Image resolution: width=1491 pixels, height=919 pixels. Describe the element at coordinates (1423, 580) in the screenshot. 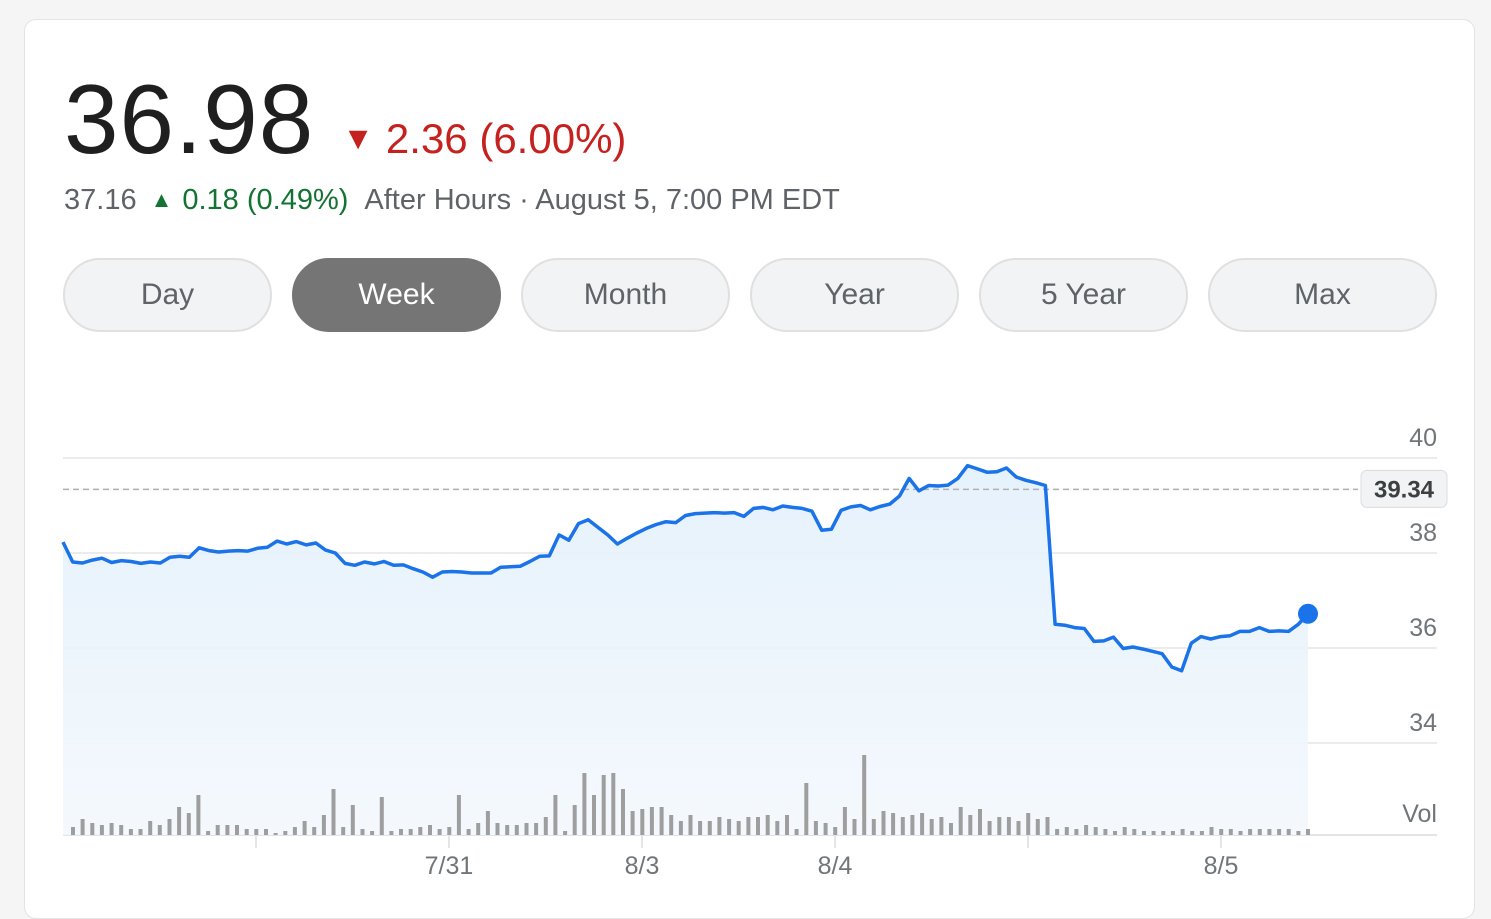

I see `y-axis-labels: 40 38 36 34` at that location.